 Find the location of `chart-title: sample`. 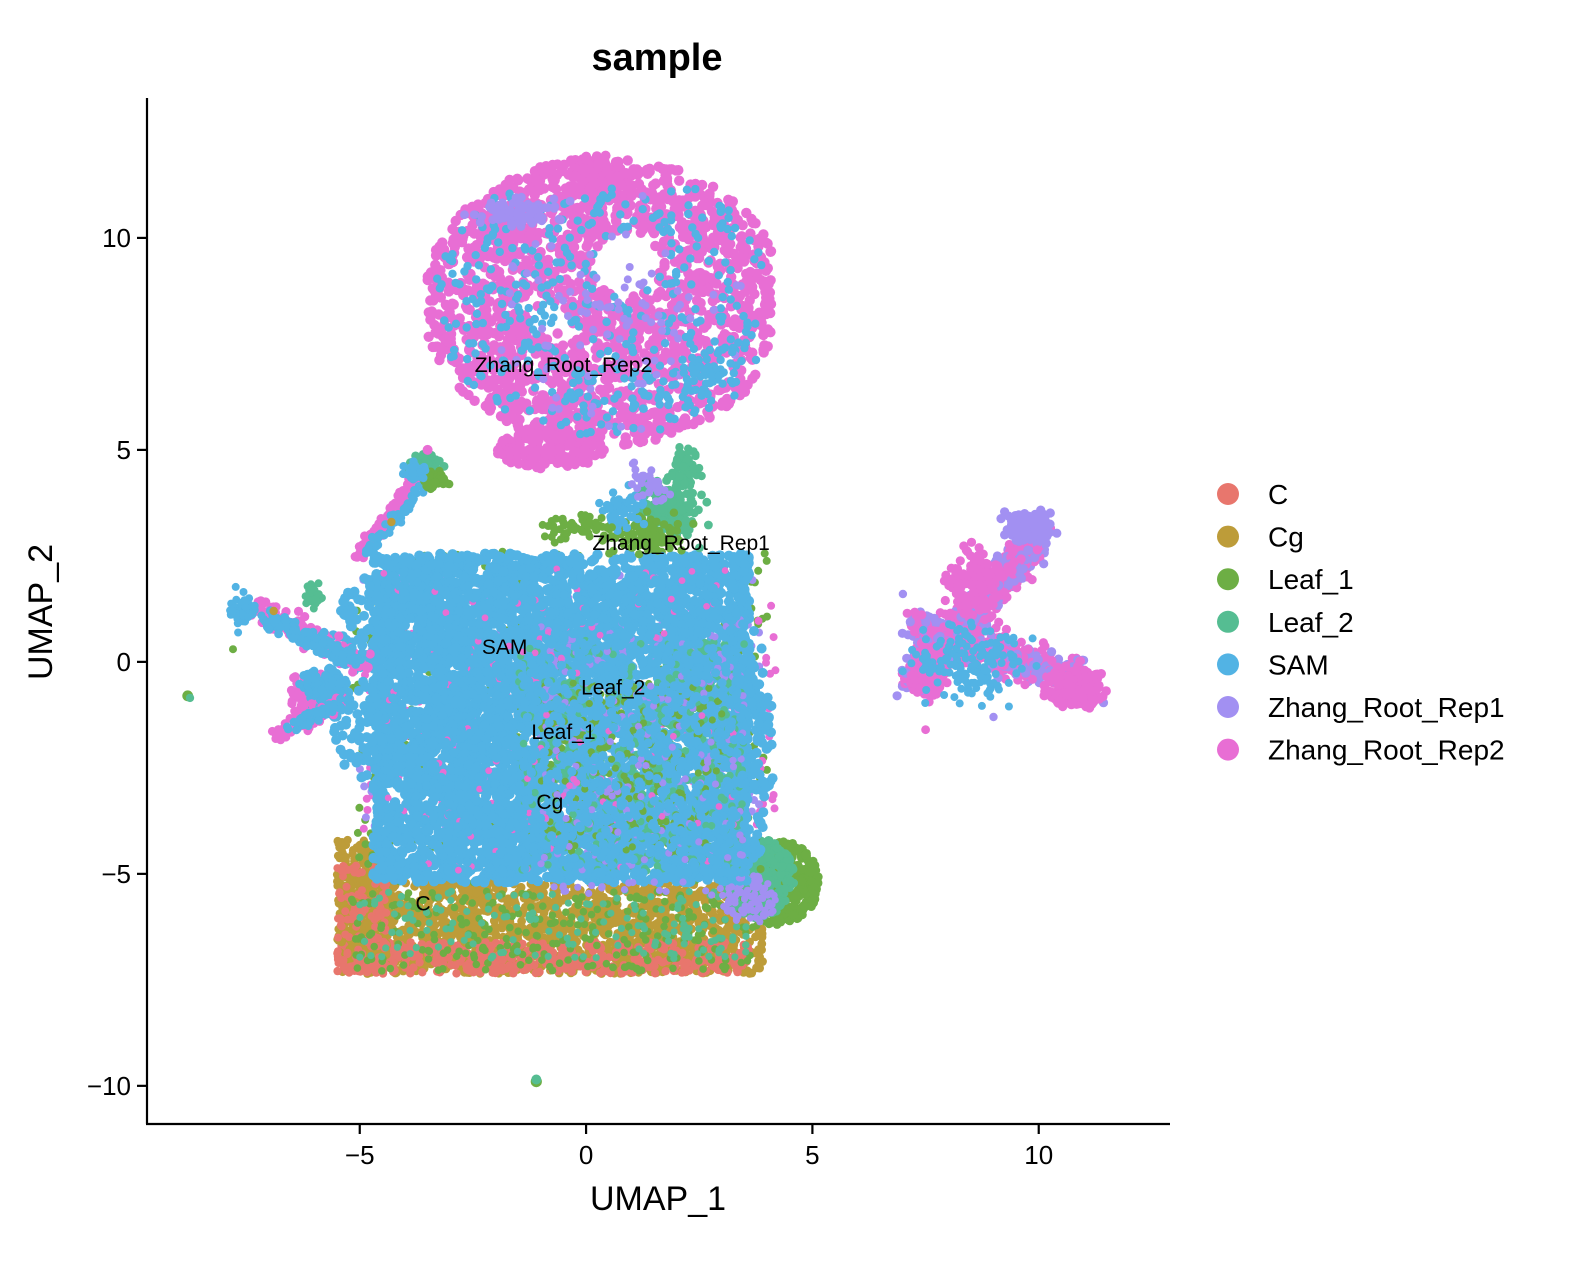

chart-title: sample is located at coordinates (657, 58).